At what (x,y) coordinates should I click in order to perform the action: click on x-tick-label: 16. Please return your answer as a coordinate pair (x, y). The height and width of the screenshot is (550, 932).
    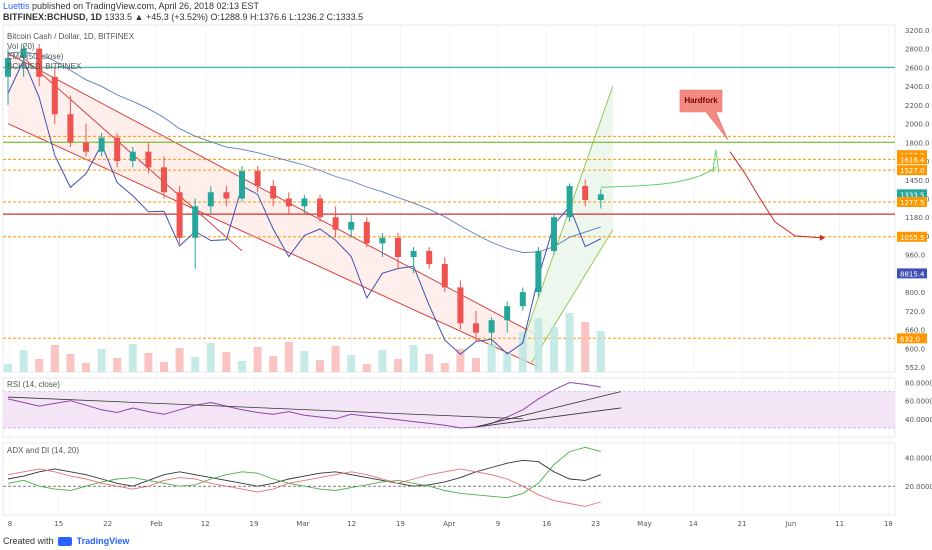
    Looking at the image, I should click on (546, 524).